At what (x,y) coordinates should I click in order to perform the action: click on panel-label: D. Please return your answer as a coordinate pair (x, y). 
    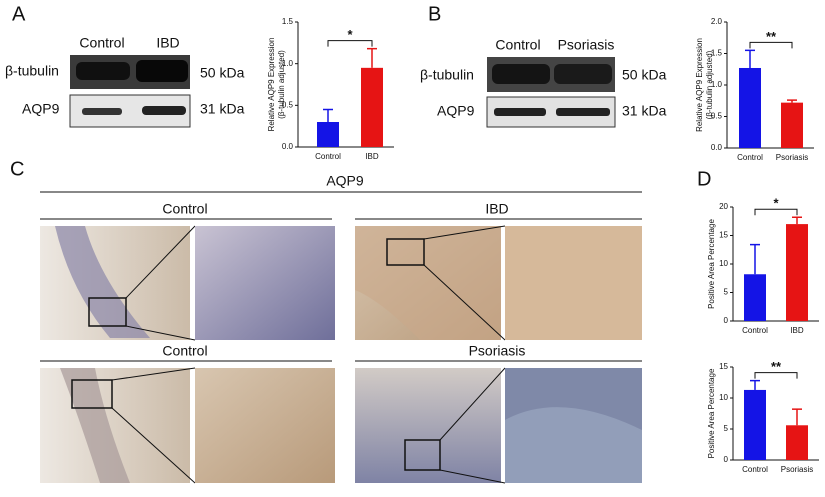
    Looking at the image, I should click on (704, 179).